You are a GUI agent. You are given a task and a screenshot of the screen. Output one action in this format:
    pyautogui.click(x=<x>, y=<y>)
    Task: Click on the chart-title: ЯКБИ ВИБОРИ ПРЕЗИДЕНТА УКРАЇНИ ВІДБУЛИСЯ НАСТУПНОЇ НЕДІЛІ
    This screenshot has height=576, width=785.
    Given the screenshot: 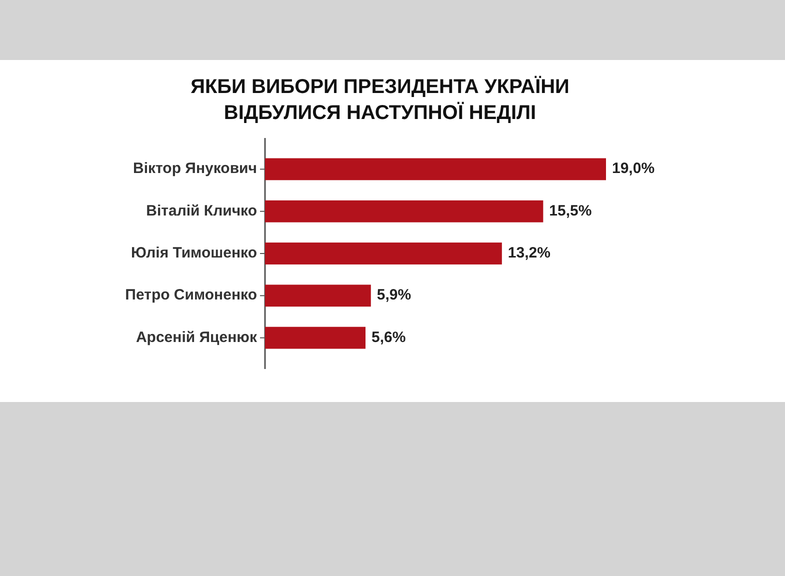 What is the action you would take?
    pyautogui.click(x=380, y=99)
    